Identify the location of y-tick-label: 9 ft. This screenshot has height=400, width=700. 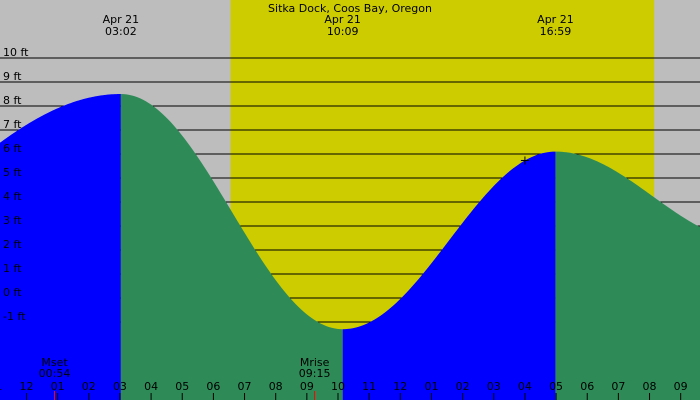
(12, 76).